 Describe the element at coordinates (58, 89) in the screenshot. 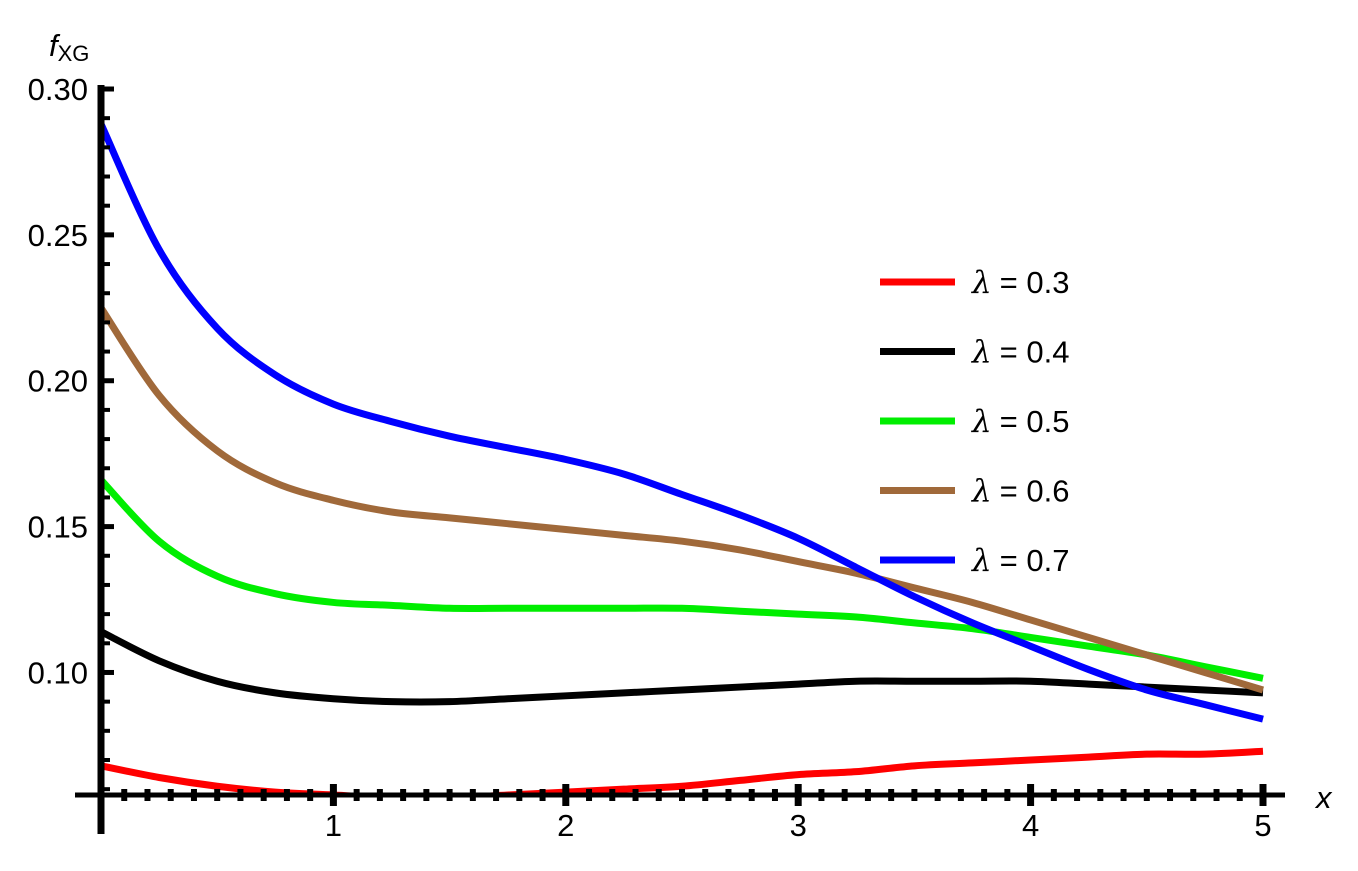

I see `y-tick-label: 0.30` at that location.